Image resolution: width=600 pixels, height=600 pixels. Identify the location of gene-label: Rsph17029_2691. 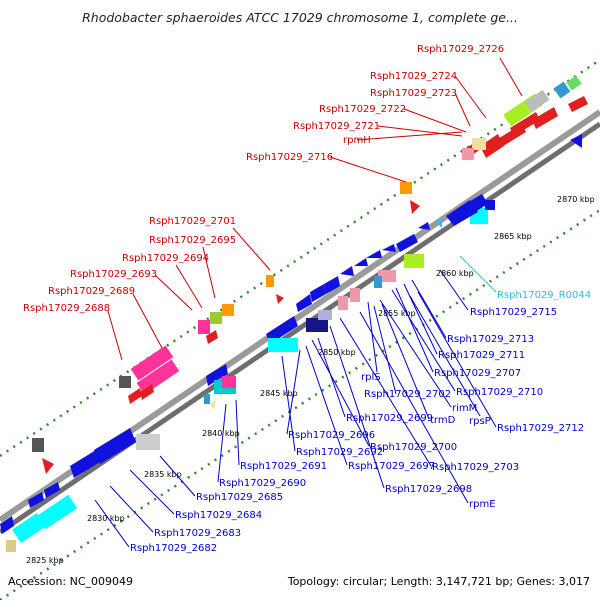
(283, 466).